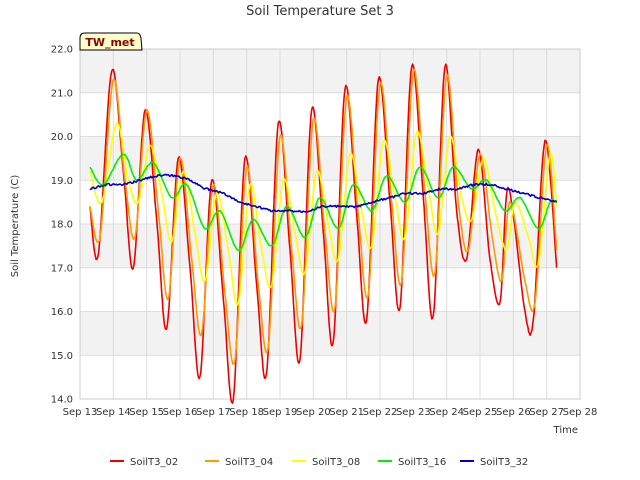 The width and height of the screenshot is (640, 480). I want to click on x-tick-label: Sep 28, so click(580, 412).